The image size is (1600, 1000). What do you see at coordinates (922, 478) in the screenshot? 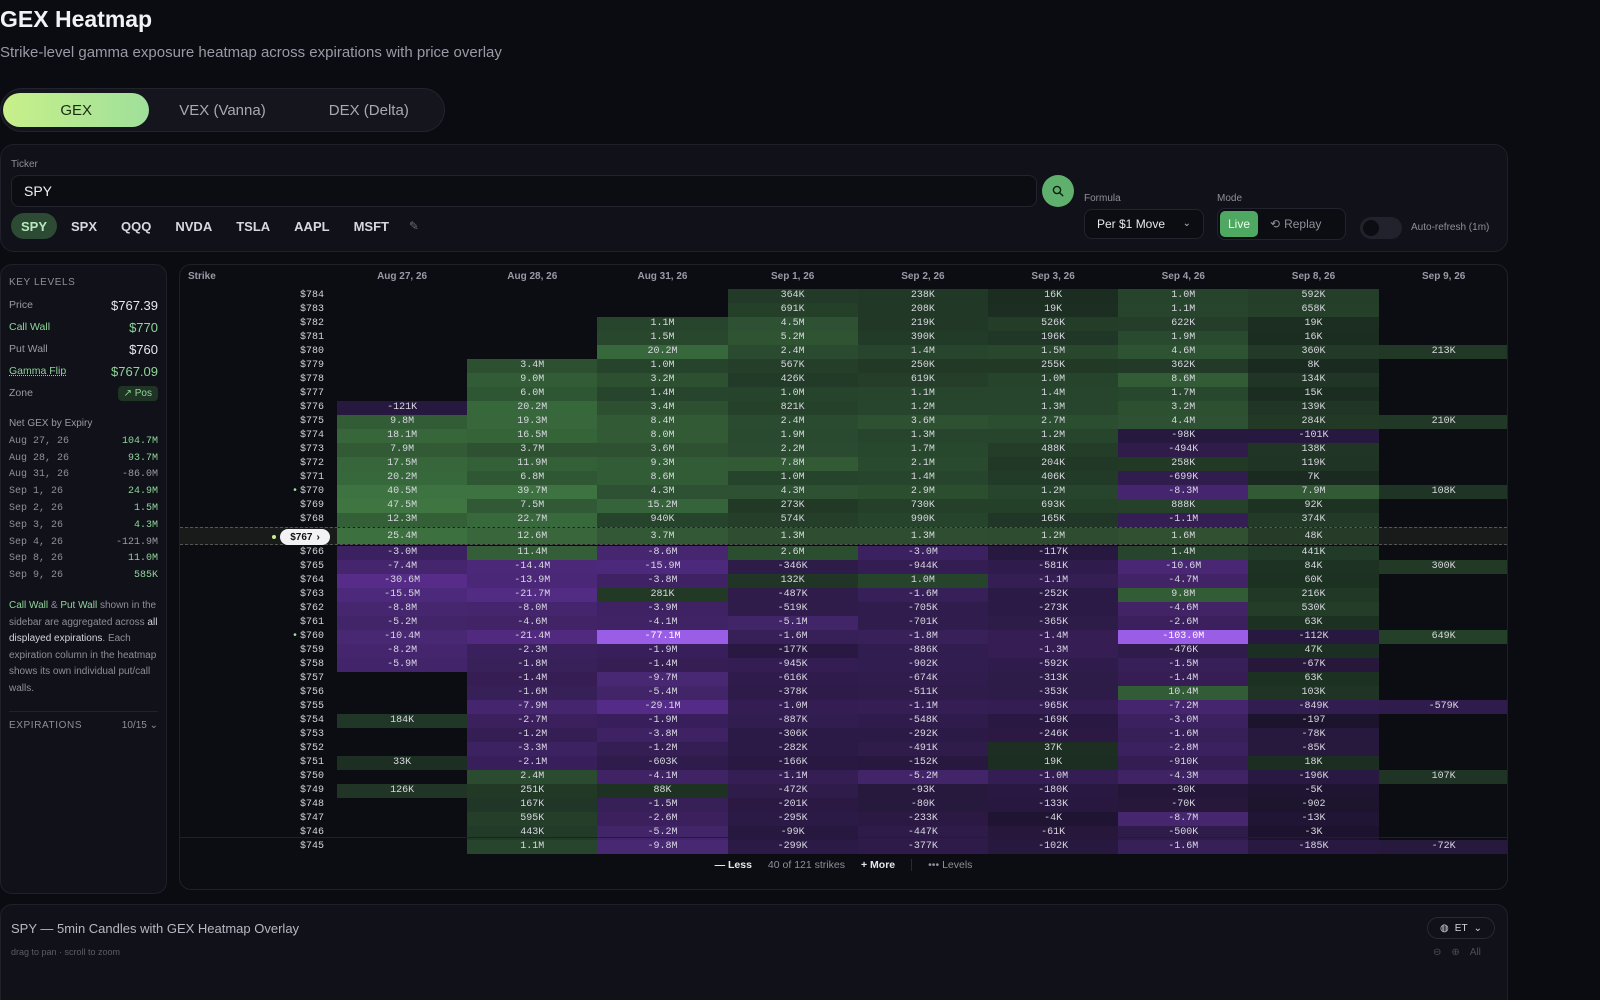
I see `gex-cell: 1.4M` at bounding box center [922, 478].